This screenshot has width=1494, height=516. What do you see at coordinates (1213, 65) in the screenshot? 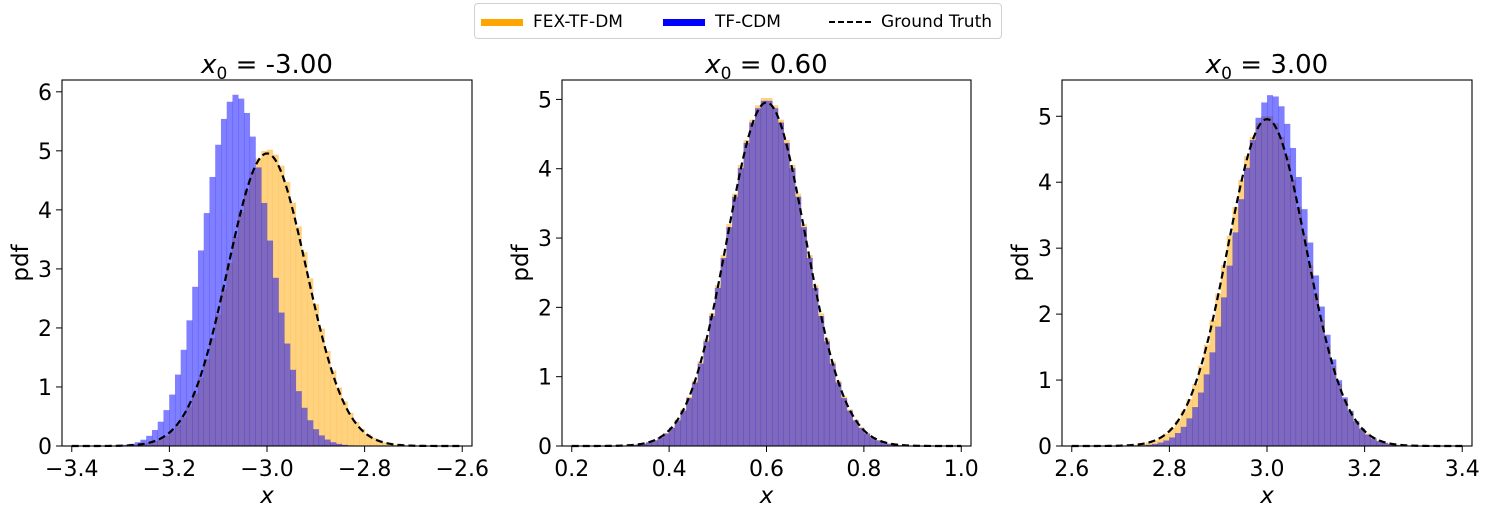
I see `title-variable: x` at bounding box center [1213, 65].